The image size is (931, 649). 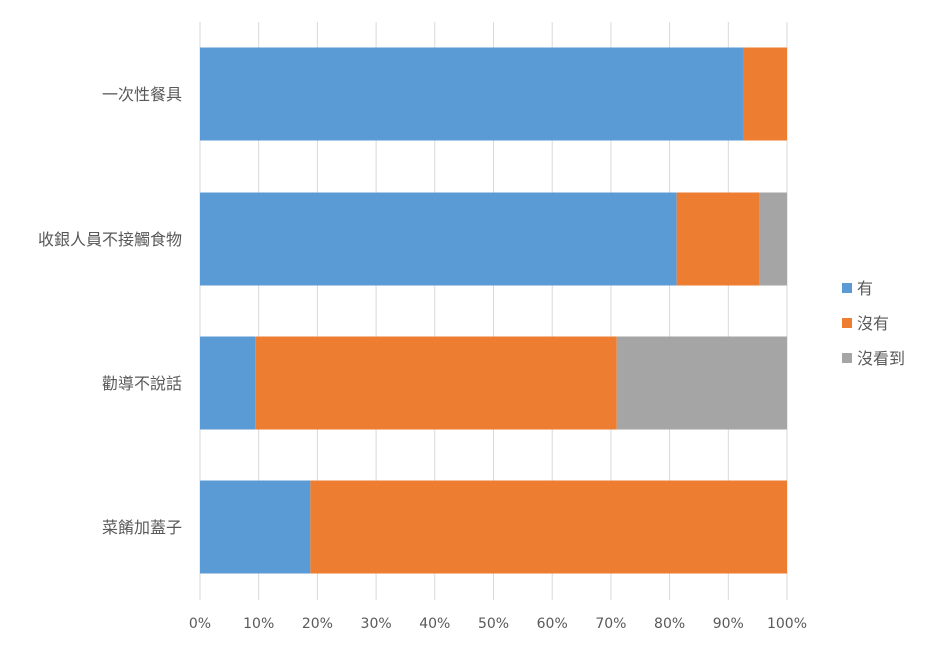 What do you see at coordinates (142, 527) in the screenshot?
I see `category-label: 菜餚加蓋子` at bounding box center [142, 527].